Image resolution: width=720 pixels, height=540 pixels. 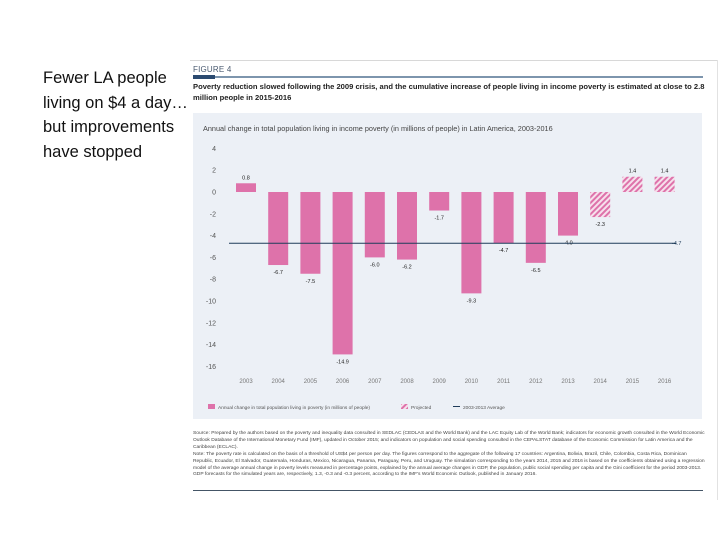 What do you see at coordinates (310, 282) in the screenshot?
I see `data-label: -7.5` at bounding box center [310, 282].